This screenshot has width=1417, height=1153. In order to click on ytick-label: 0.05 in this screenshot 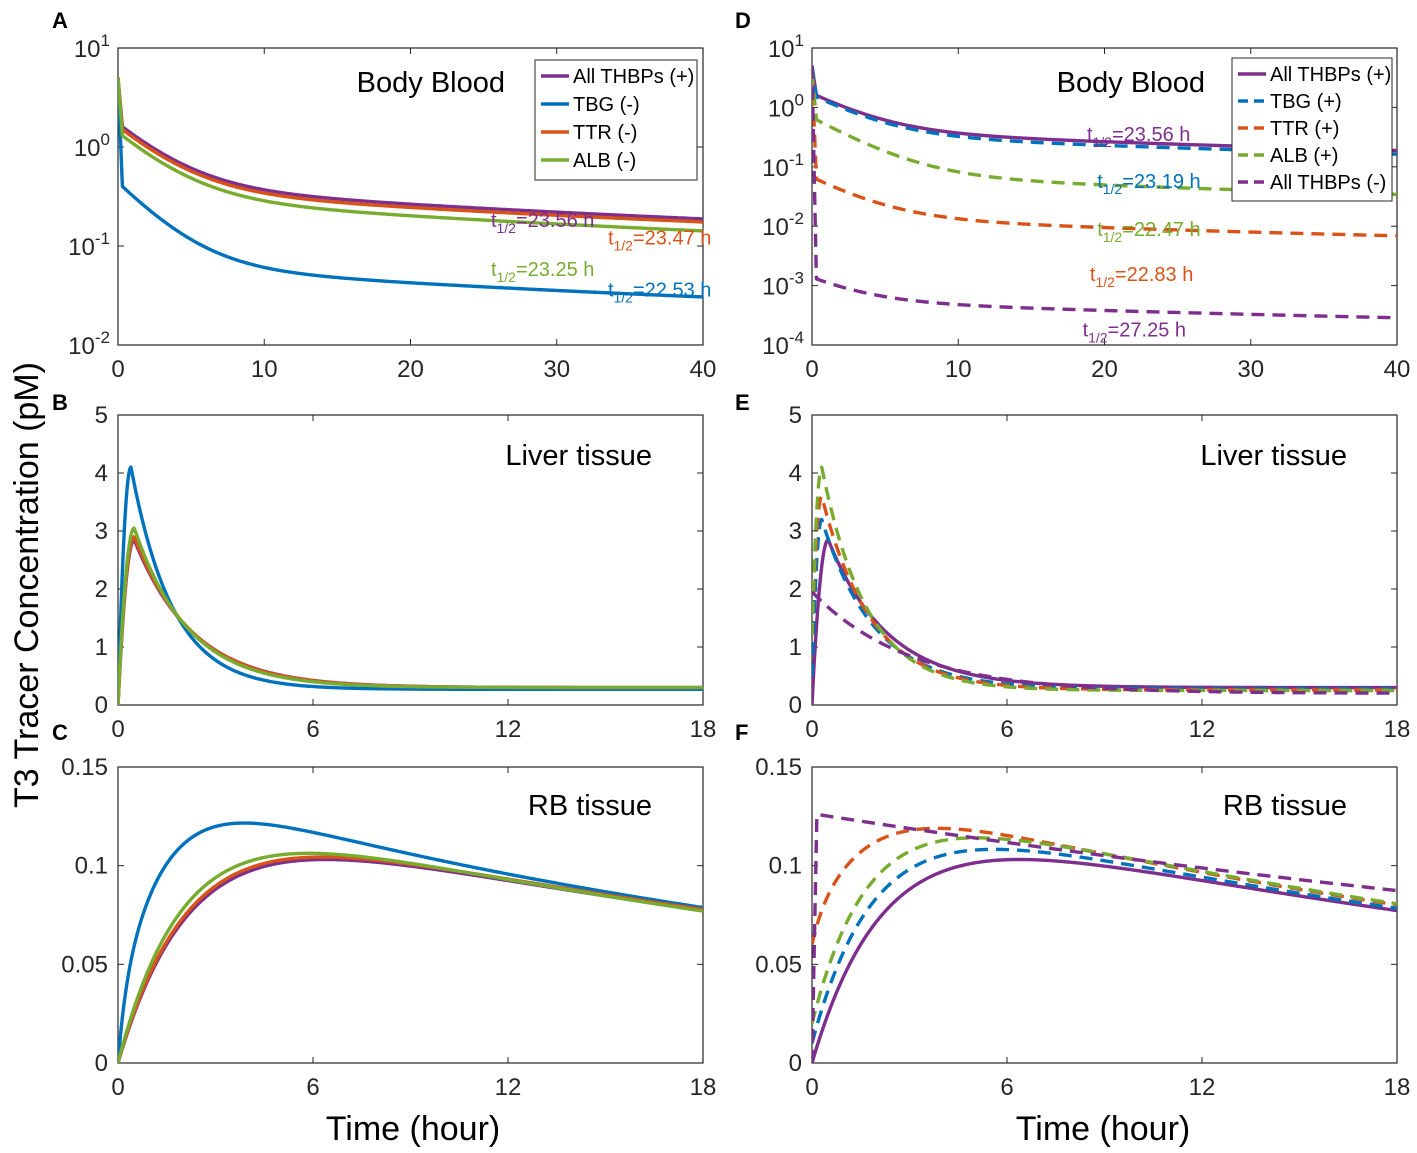, I will do `click(778, 964)`.